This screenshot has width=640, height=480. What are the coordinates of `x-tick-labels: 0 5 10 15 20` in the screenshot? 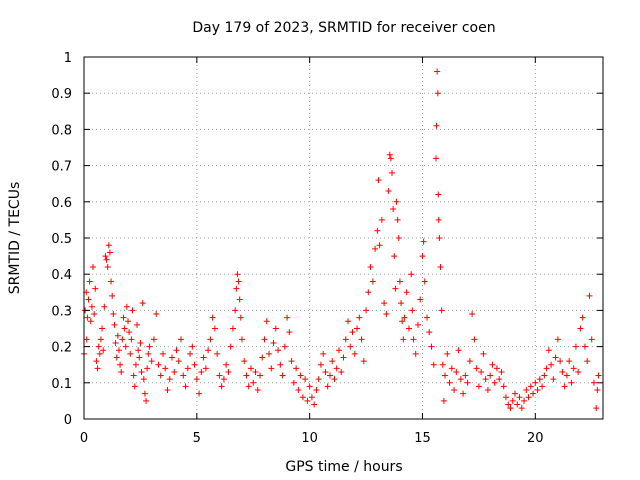 It's located at (312, 438).